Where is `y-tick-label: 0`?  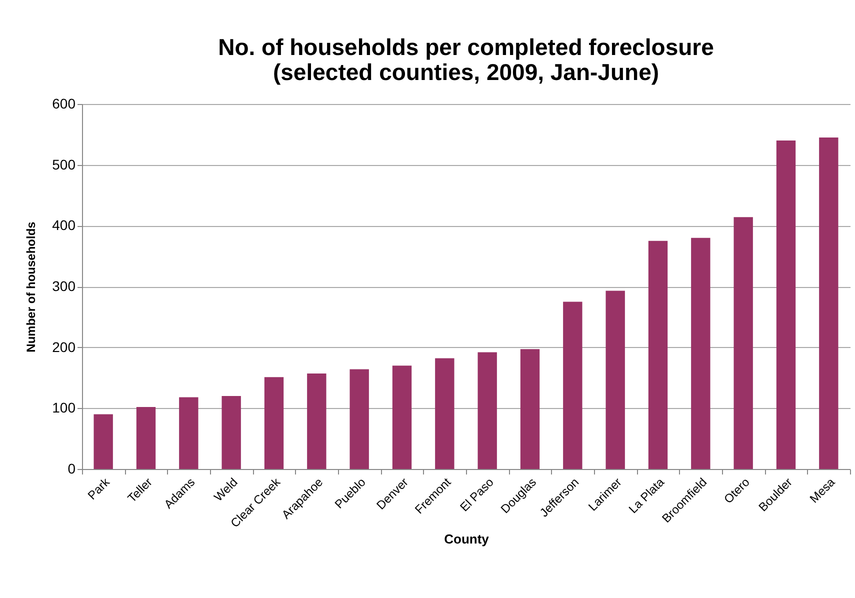 y-tick-label: 0 is located at coordinates (72, 468).